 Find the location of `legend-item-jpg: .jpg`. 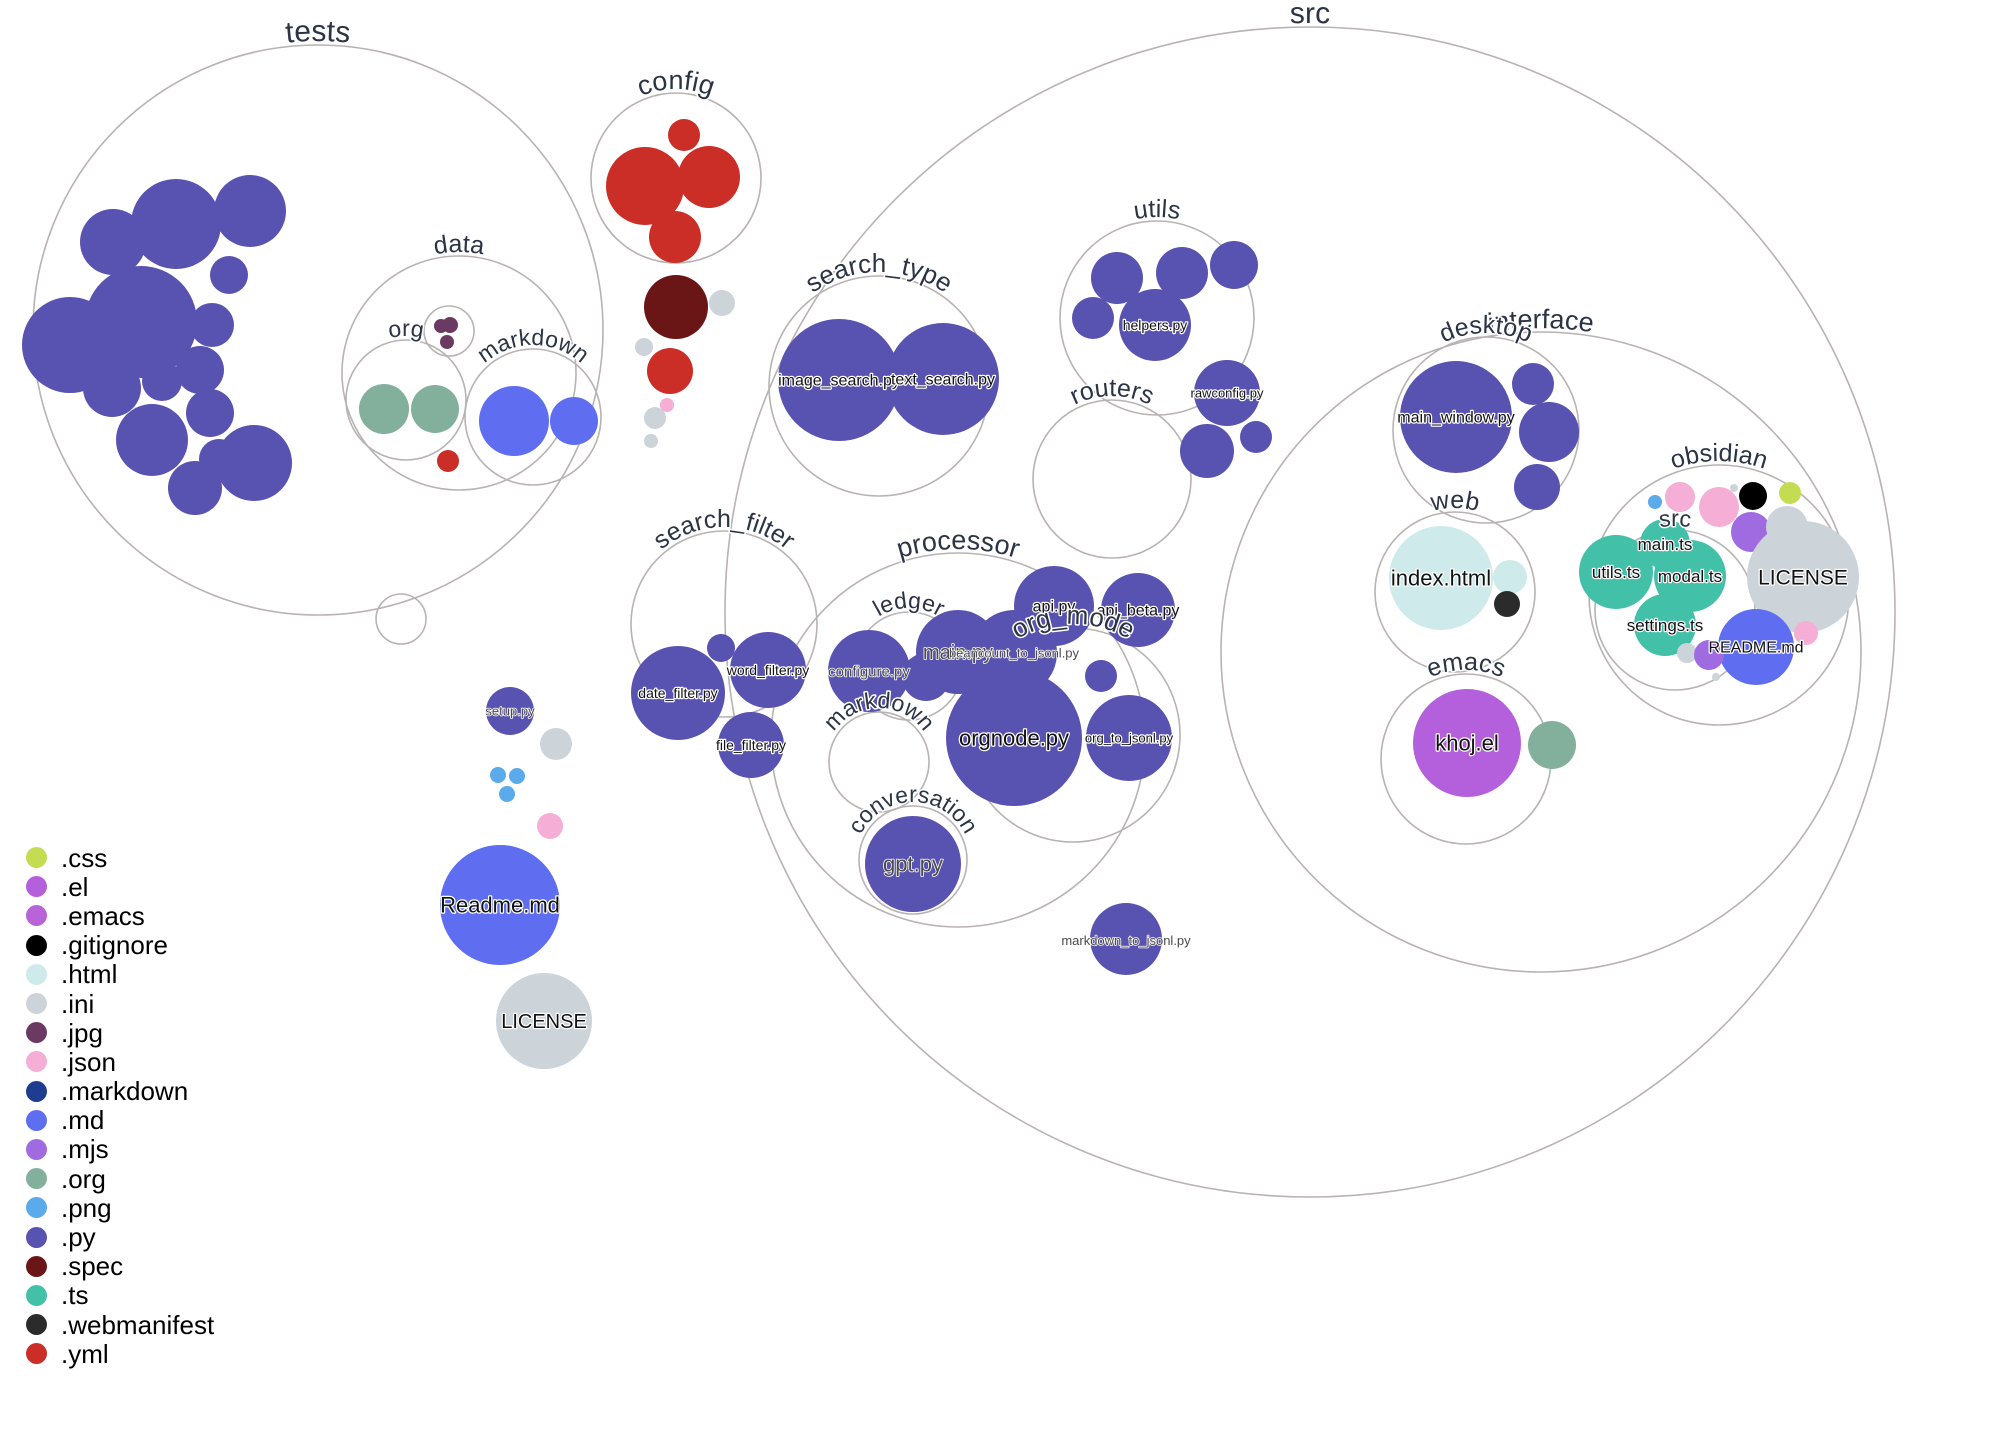

legend-item-jpg: .jpg is located at coordinates (152, 1032).